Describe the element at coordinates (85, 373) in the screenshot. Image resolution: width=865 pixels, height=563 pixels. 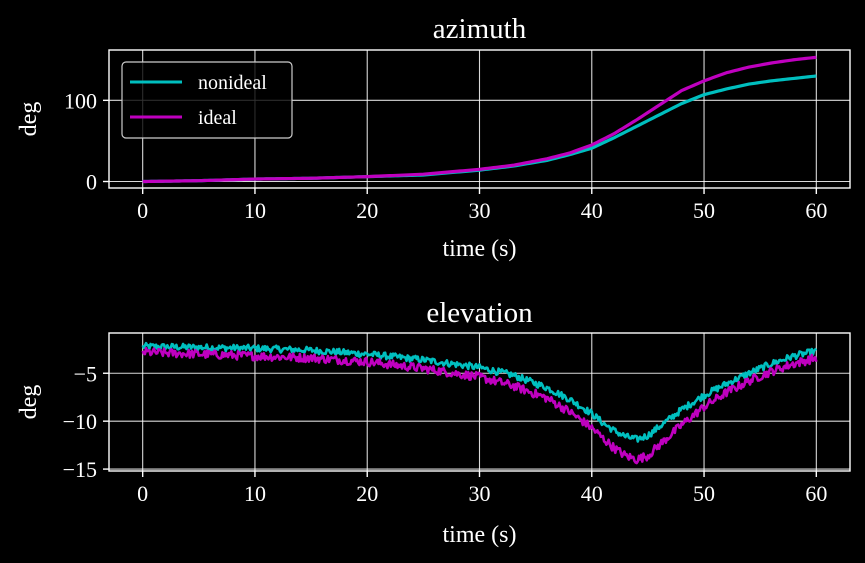
I see `elevation-ytick-label: −5` at that location.